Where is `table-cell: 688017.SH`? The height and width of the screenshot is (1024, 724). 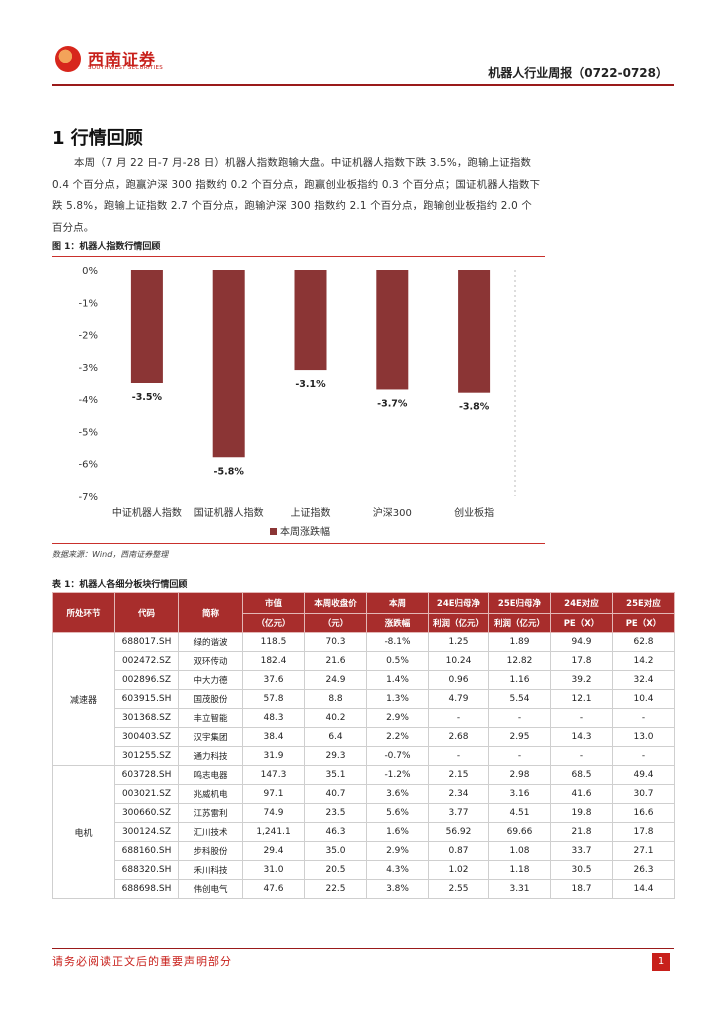
table-cell: 688017.SH is located at coordinates (146, 642).